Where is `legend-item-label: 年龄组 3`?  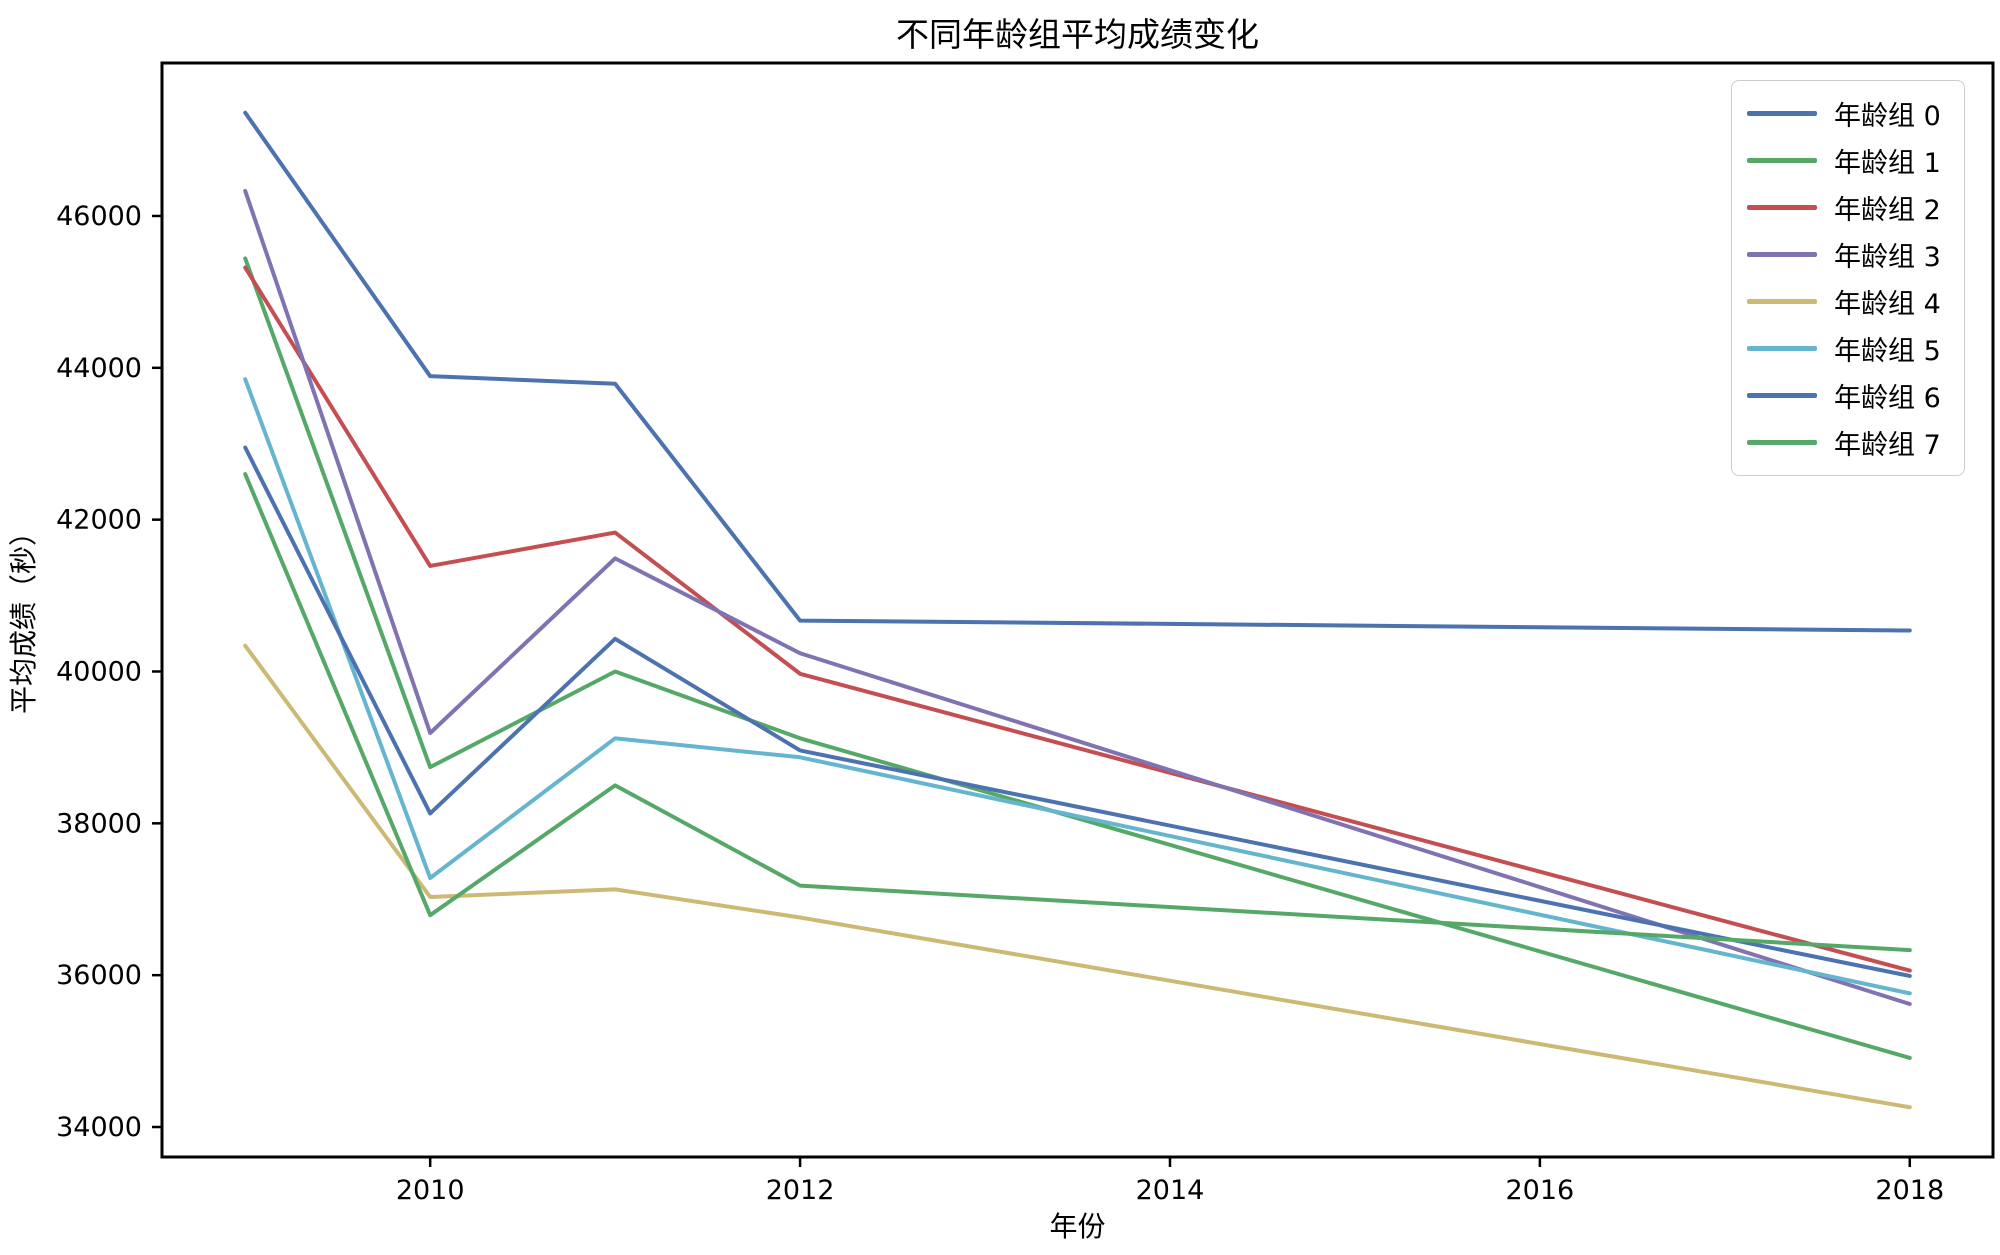
legend-item-label: 年龄组 3 is located at coordinates (1887, 257).